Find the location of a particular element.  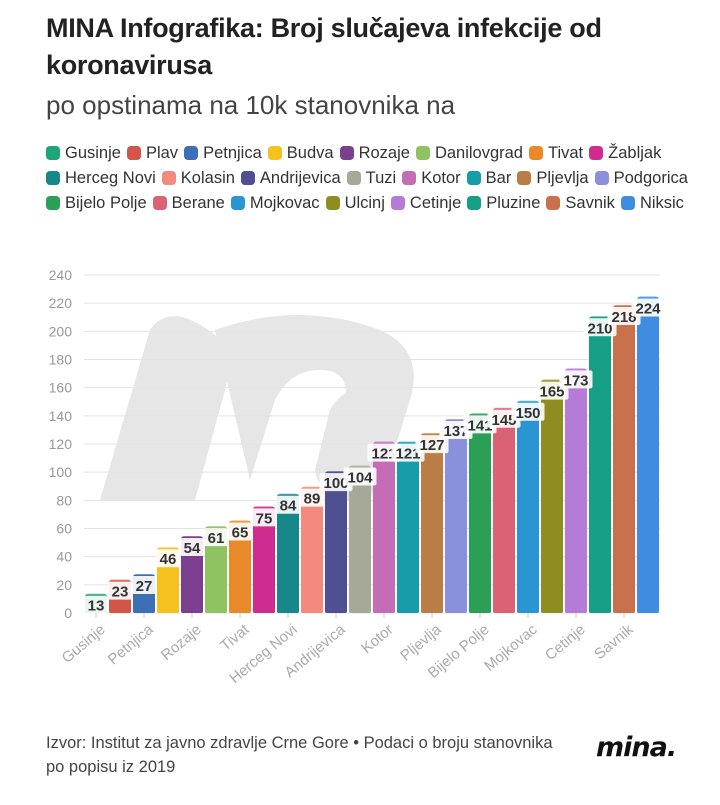

legend-item: Pljevlja is located at coordinates (553, 178).